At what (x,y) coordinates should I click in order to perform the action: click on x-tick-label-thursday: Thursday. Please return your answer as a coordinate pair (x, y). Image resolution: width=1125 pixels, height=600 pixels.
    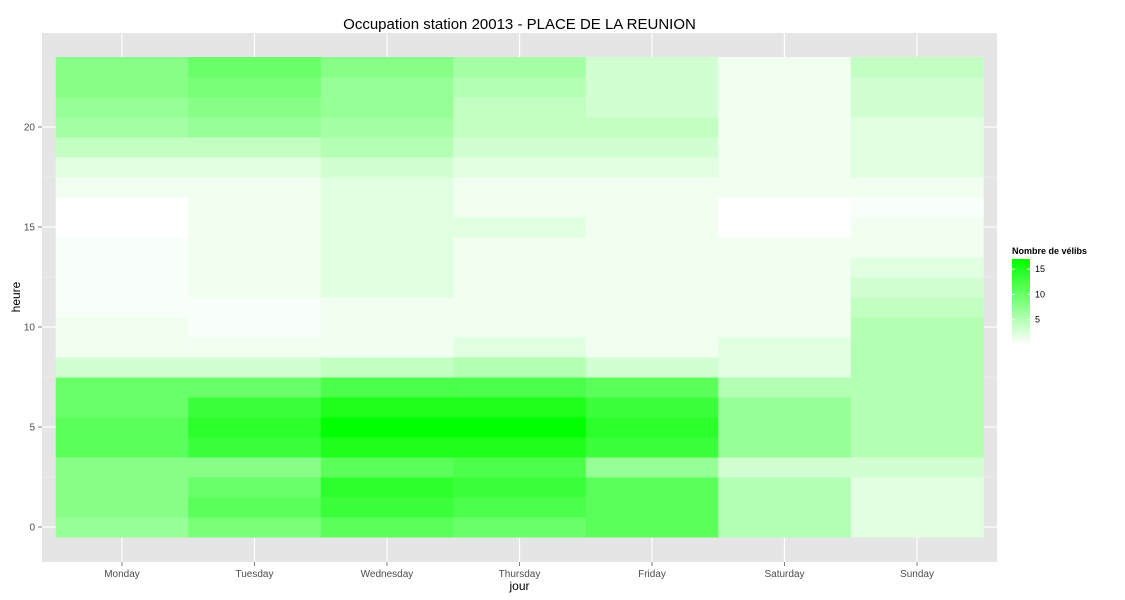
    Looking at the image, I should click on (520, 574).